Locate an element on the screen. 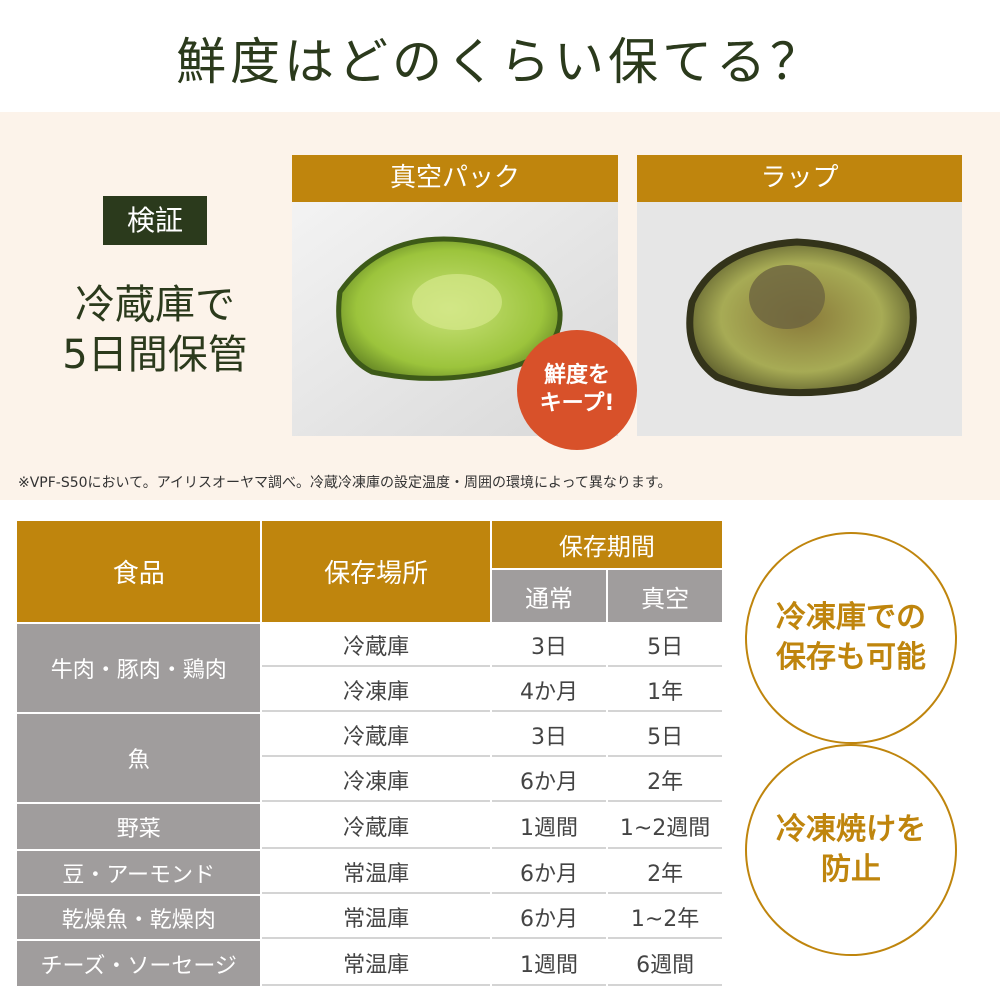 The width and height of the screenshot is (1000, 1000). page-title: 鮮度はどのくらい保てる？ is located at coordinates (500, 62).